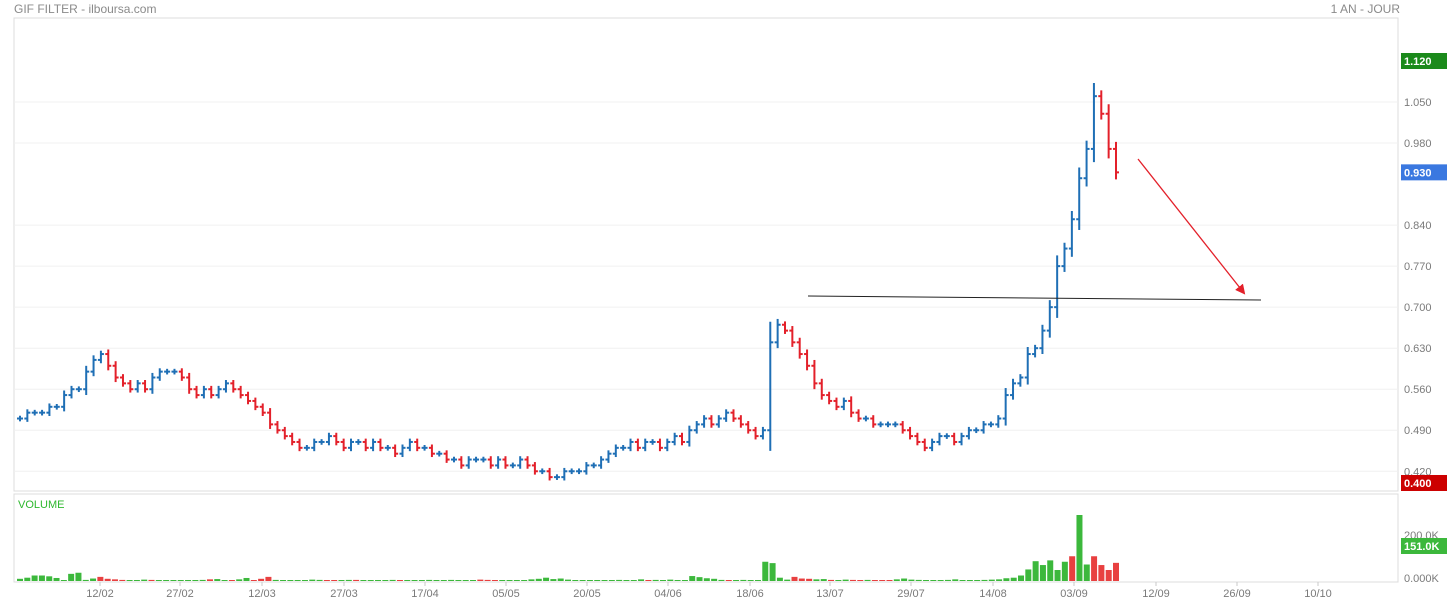  Describe the element at coordinates (1156, 594) in the screenshot. I see `date-tick-label: 12/09` at that location.